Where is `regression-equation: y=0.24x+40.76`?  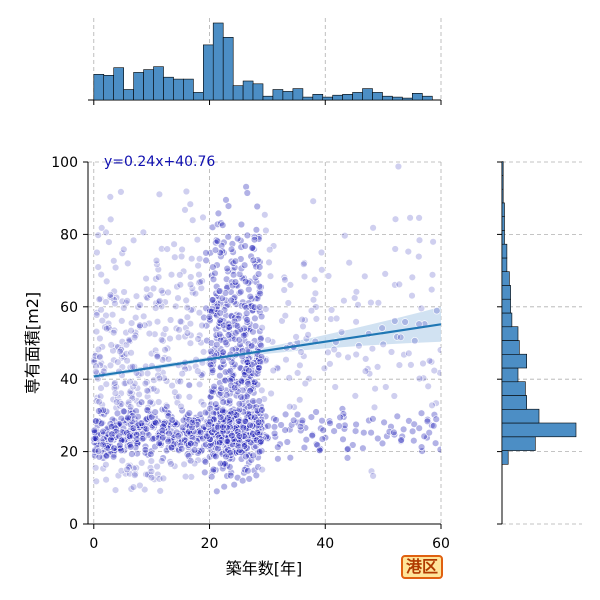 regression-equation: y=0.24x+40.76 is located at coordinates (159, 162).